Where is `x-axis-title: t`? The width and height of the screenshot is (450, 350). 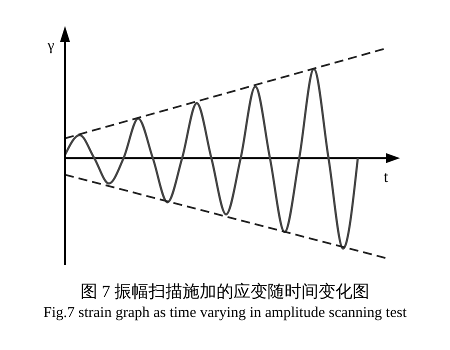 x-axis-title: t is located at coordinates (386, 177).